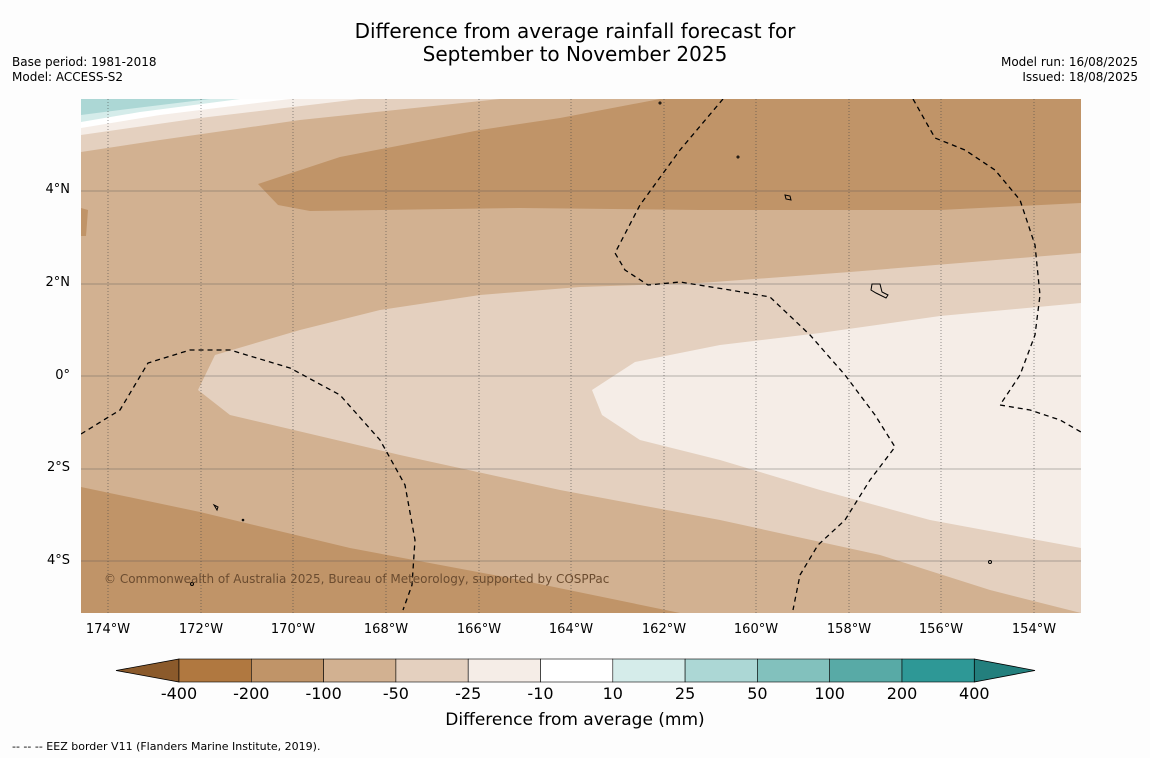  I want to click on colorbar-tick-label: 10, so click(612, 693).